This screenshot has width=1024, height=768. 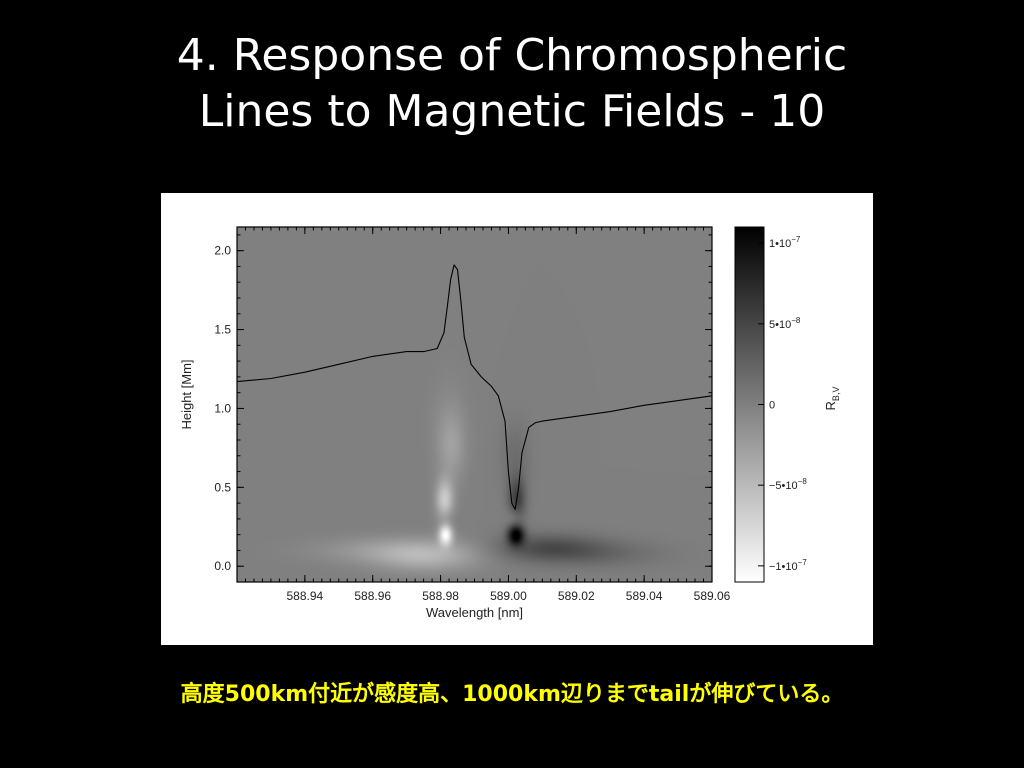 I want to click on colorbar-tick-base: 1•10, so click(x=780, y=244).